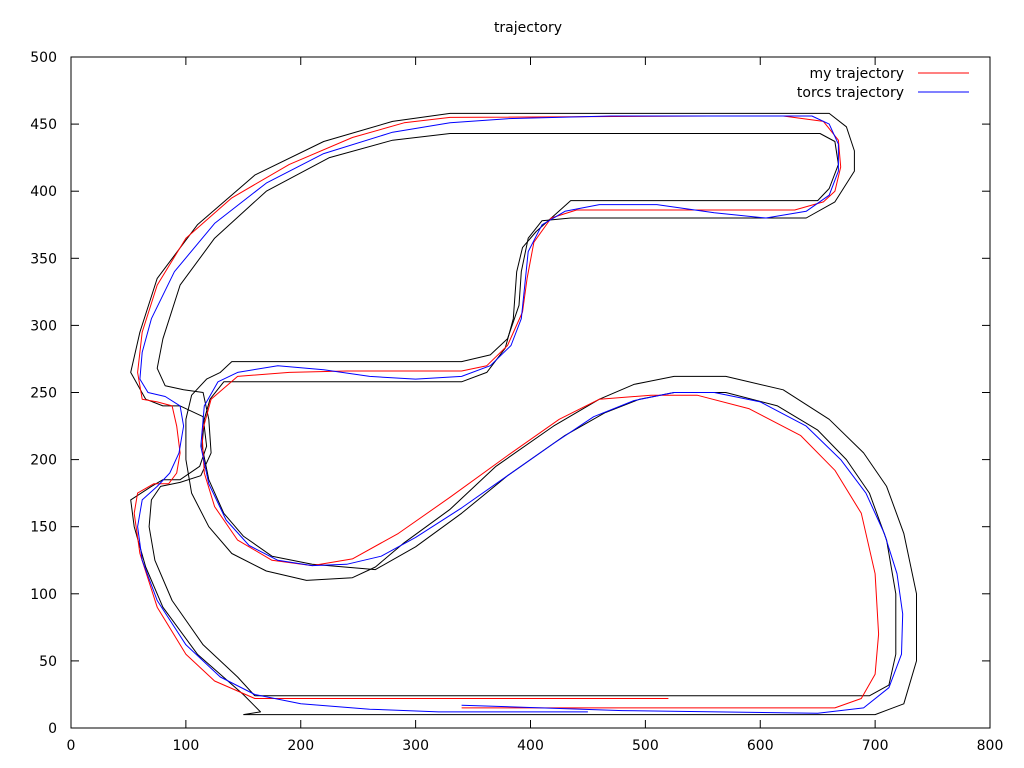  I want to click on x-tick-label: 300, so click(415, 746).